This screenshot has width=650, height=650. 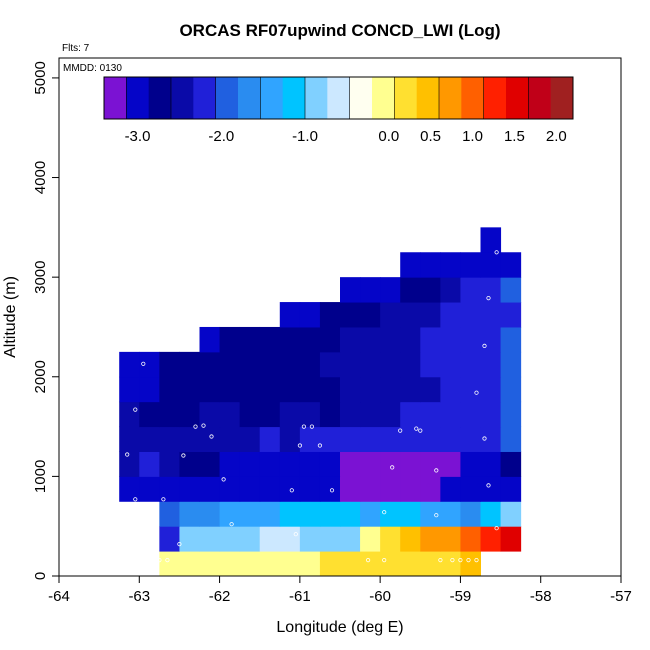 What do you see at coordinates (220, 596) in the screenshot?
I see `x-tick-label: -62` at bounding box center [220, 596].